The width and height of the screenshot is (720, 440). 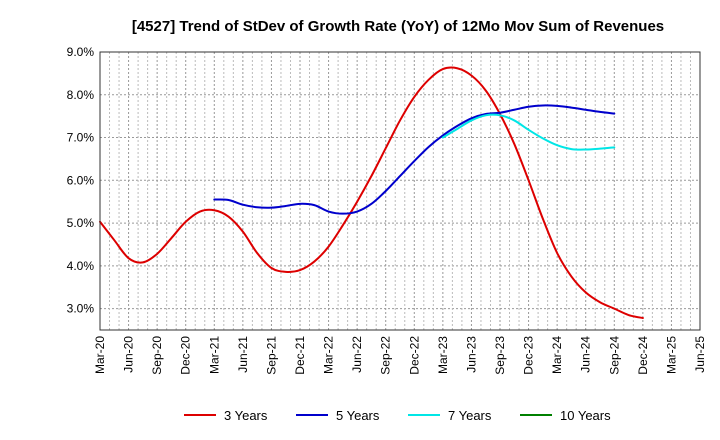 What do you see at coordinates (100, 355) in the screenshot?
I see `x-tick-label: Mar-20` at bounding box center [100, 355].